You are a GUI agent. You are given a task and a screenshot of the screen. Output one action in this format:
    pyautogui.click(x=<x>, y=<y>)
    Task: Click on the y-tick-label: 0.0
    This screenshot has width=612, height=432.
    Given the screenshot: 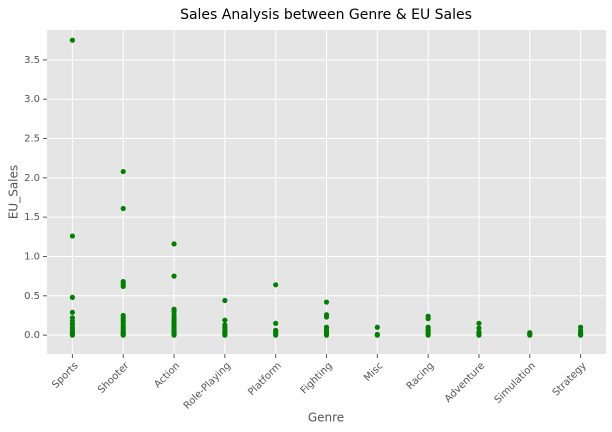 What is the action you would take?
    pyautogui.click(x=32, y=335)
    